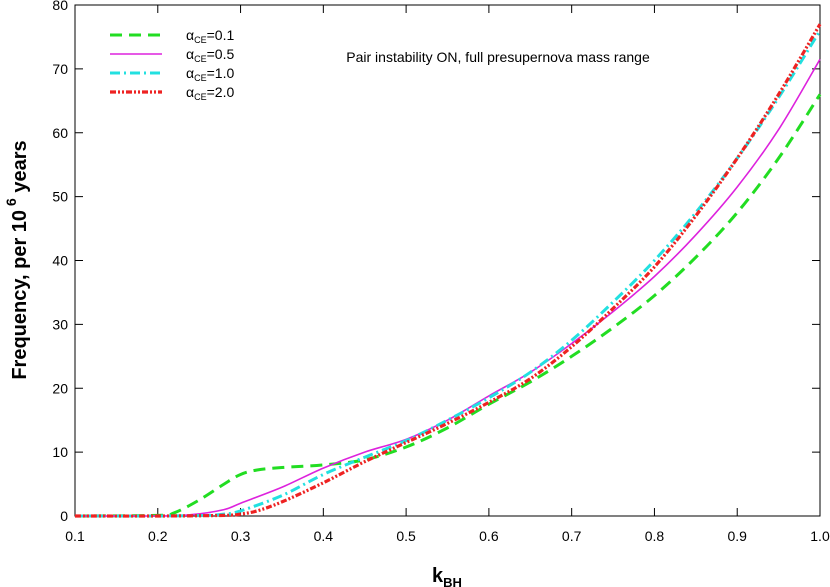 The height and width of the screenshot is (587, 830). Describe the element at coordinates (655, 536) in the screenshot. I see `x-tick-label: 0.8` at that location.